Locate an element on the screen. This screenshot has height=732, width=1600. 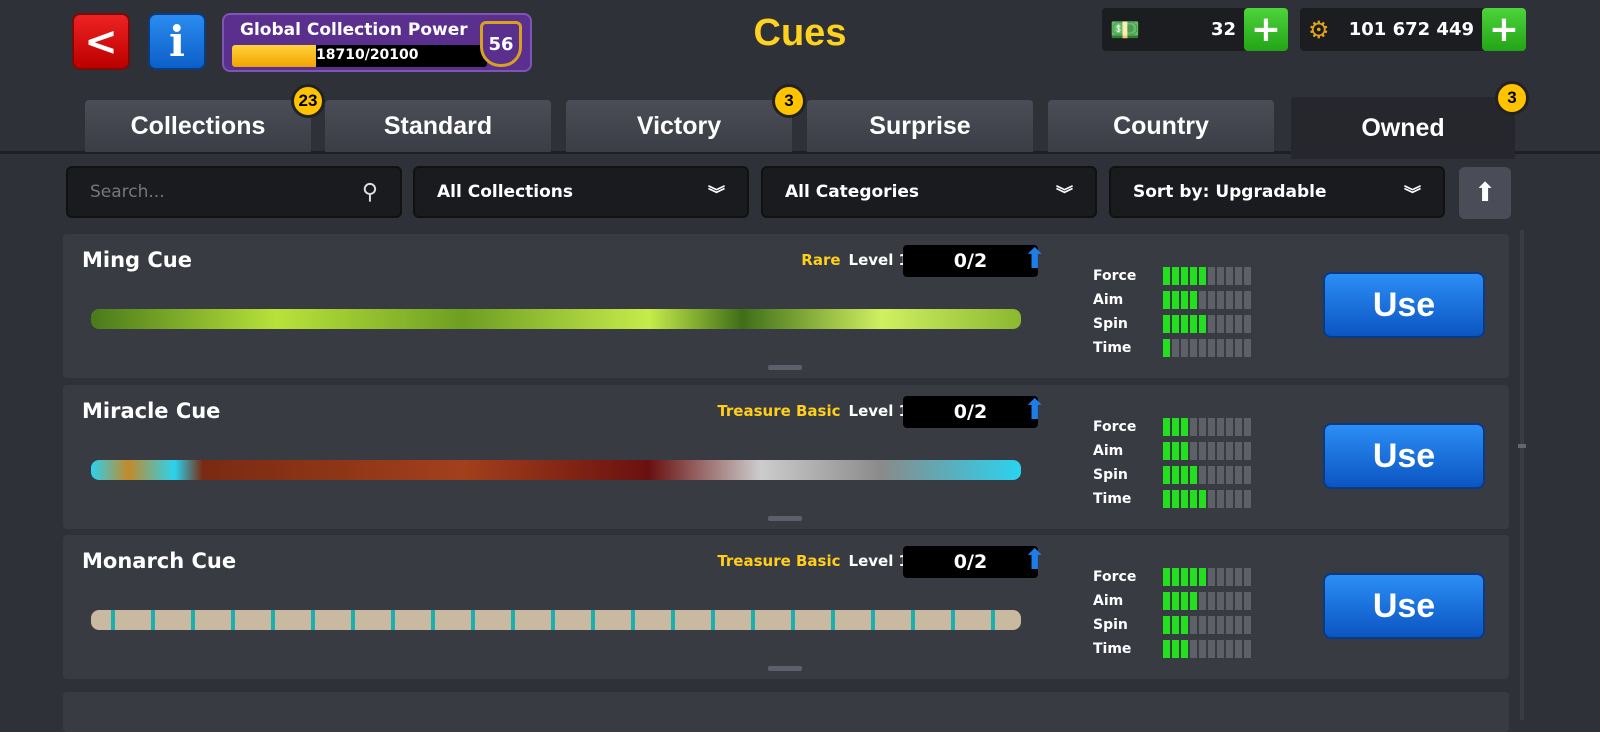
tab-standard: Standard is located at coordinates (438, 126).